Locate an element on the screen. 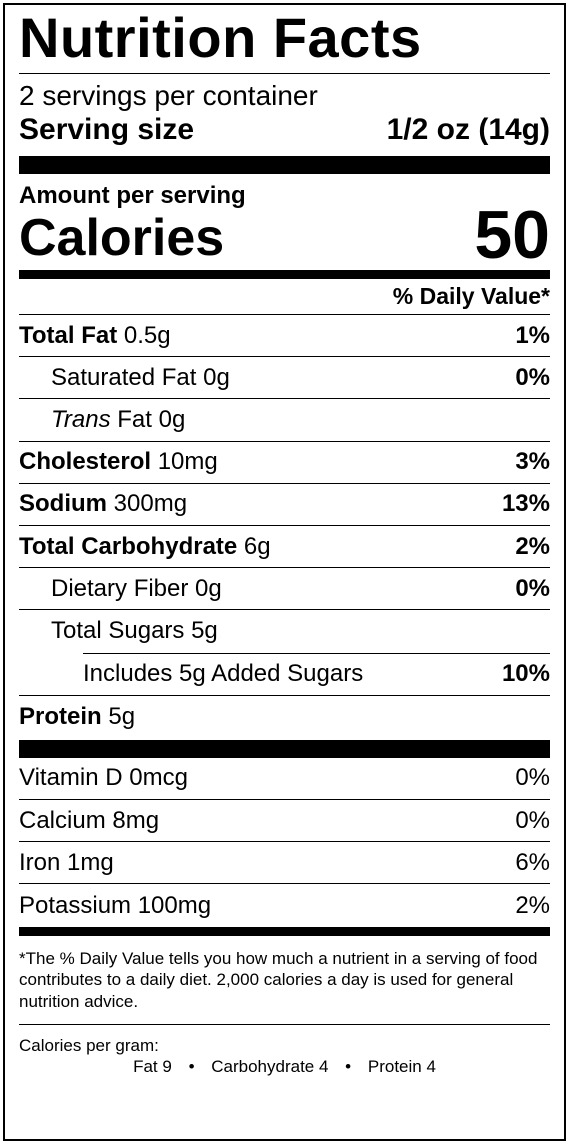 The width and height of the screenshot is (569, 1144). calories-per-gram-values: Fat 9 • Carbohydrate 4 • Protein 4 is located at coordinates (284, 1066).